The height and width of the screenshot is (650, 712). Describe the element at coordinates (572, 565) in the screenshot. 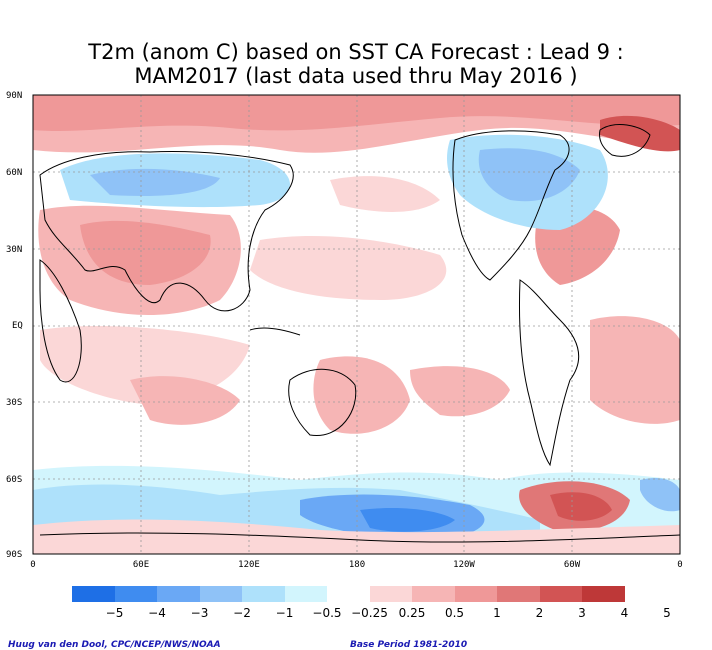

I see `lon-label-60w: 60W` at that location.